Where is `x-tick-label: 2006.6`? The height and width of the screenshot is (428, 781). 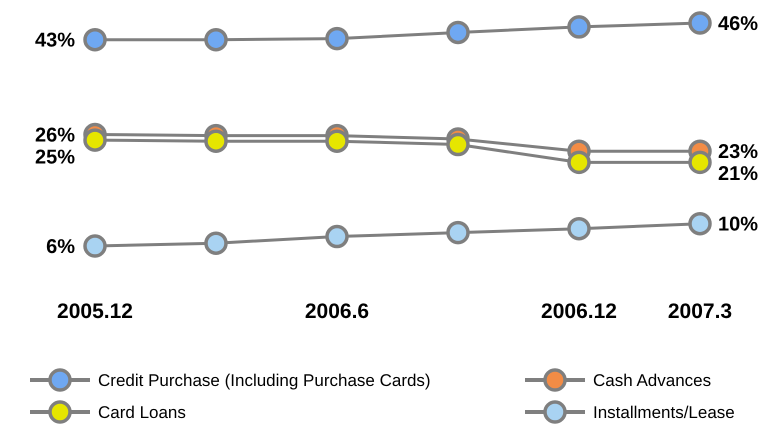
x-tick-label: 2006.6 is located at coordinates (337, 311).